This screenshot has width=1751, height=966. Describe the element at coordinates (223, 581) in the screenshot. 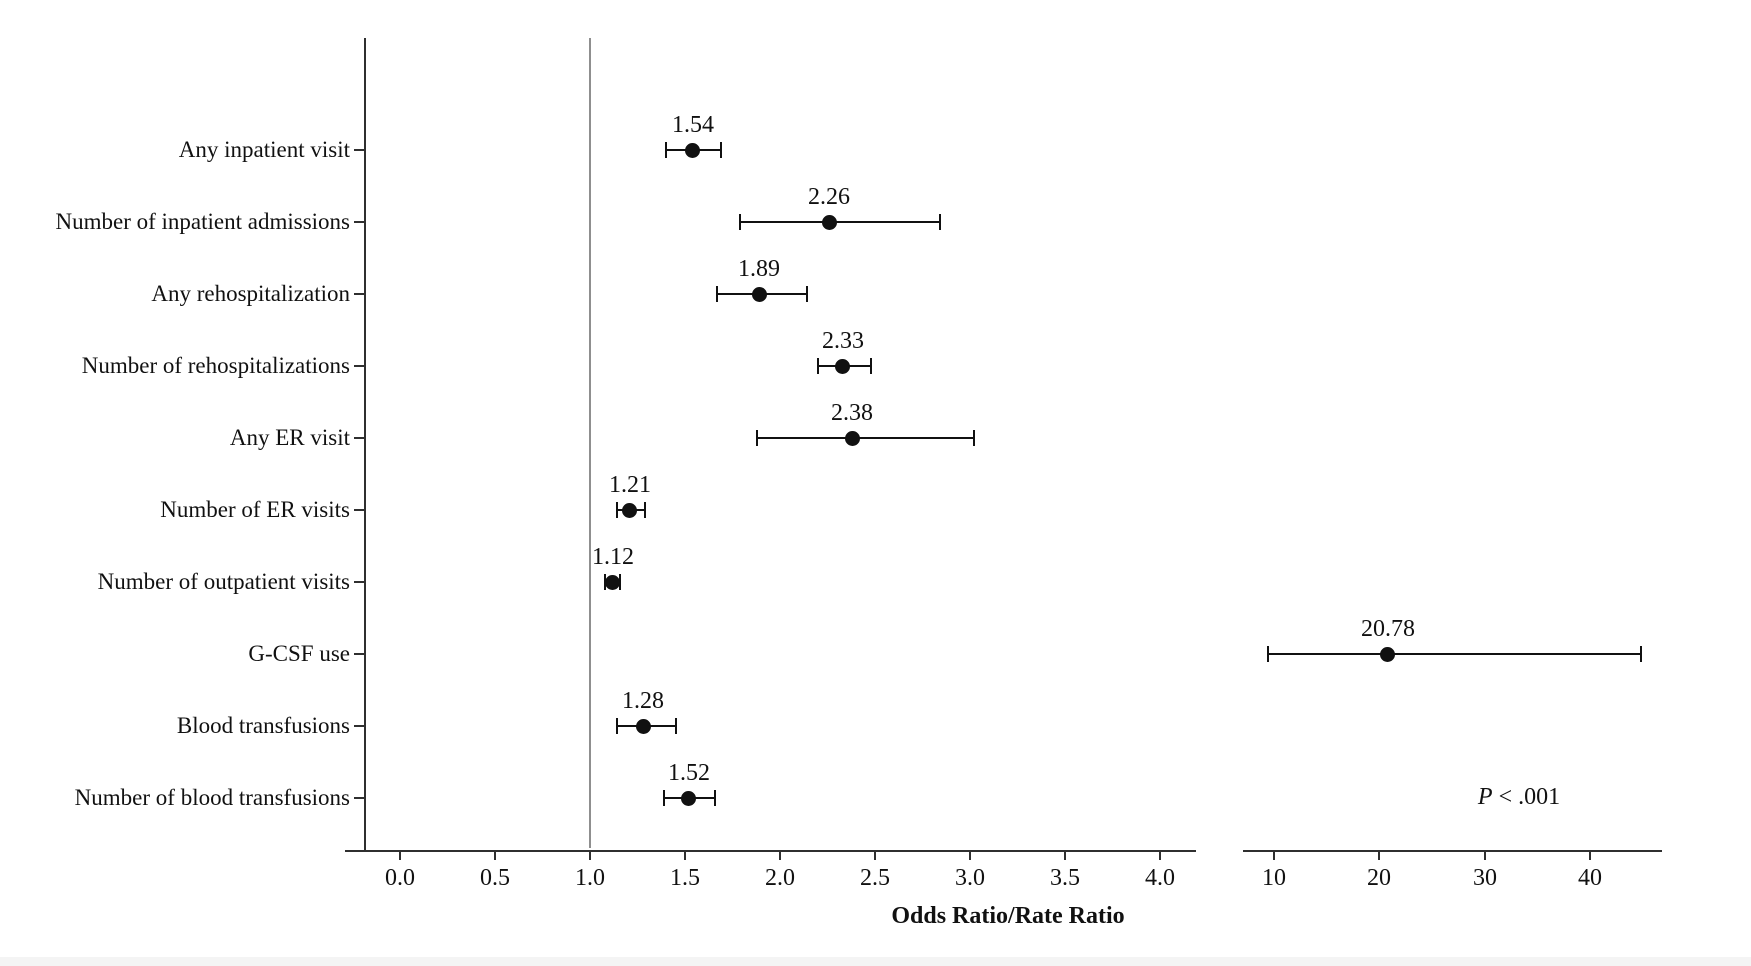

I see `category-label: Number of outpatient visits` at that location.